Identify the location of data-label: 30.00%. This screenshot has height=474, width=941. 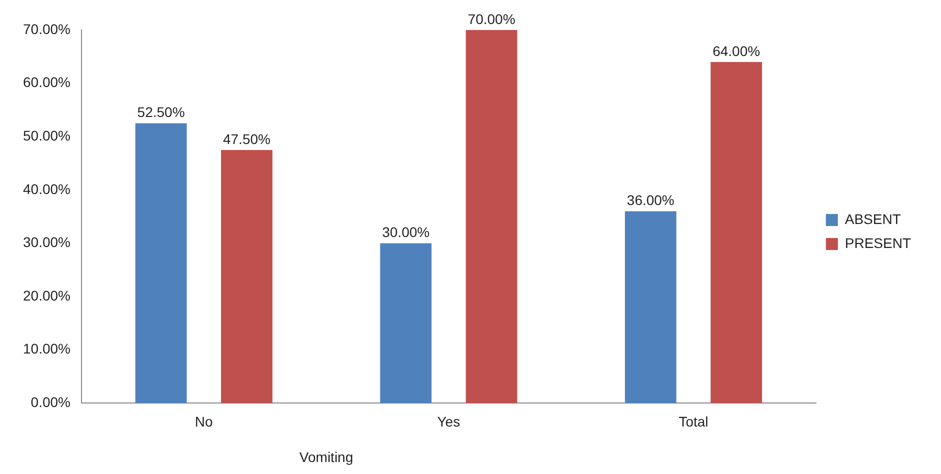
(406, 232).